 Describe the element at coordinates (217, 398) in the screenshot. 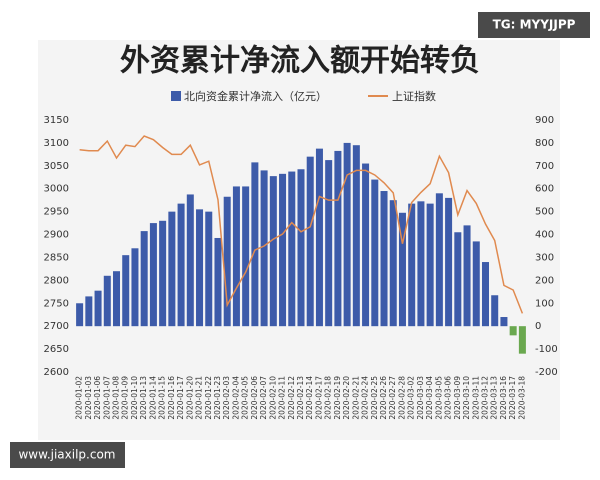

I see `x-tick-label: 2020-01-23` at that location.